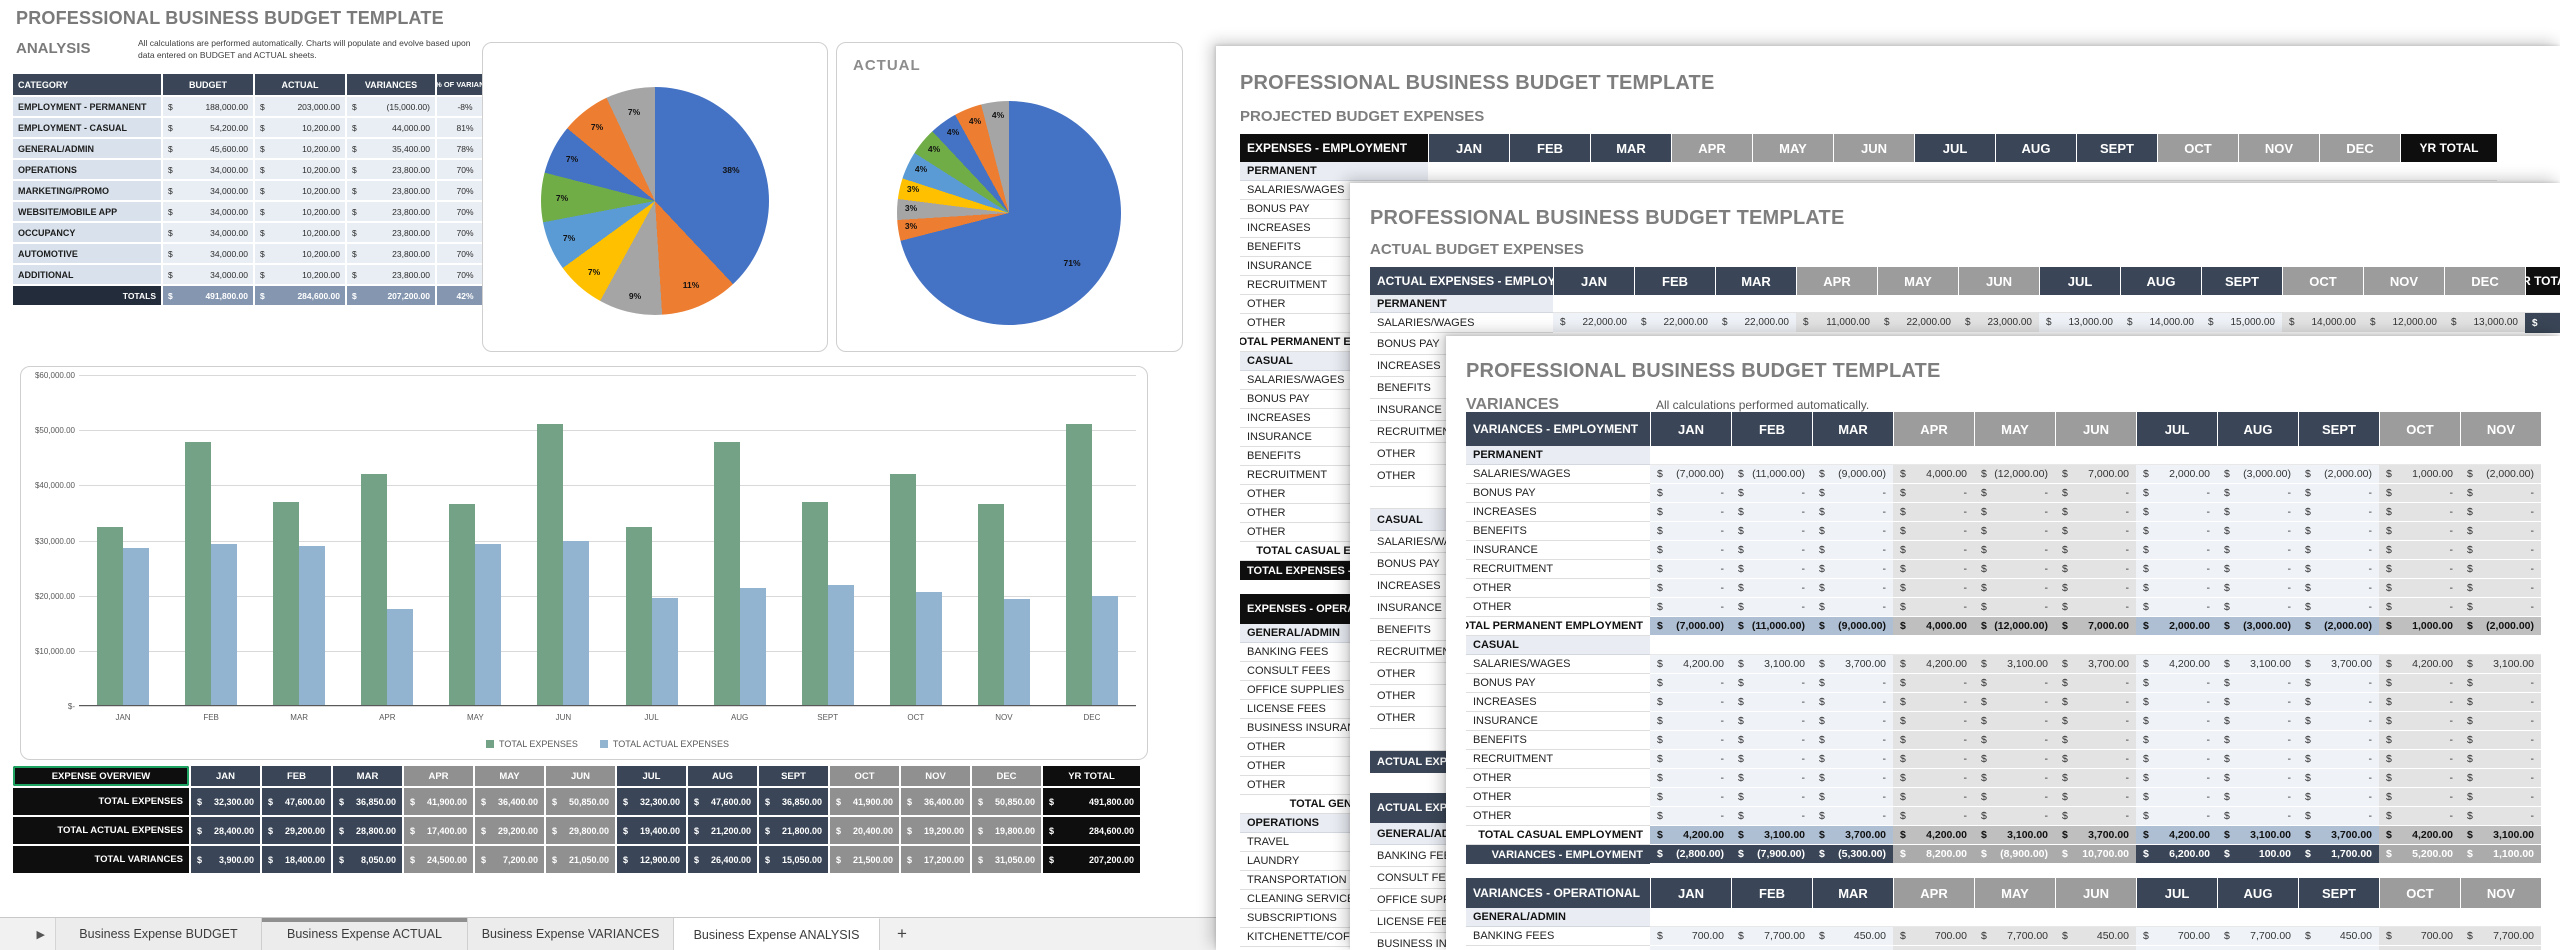 Image resolution: width=2560 pixels, height=950 pixels. I want to click on month-header-cell: APR, so click(1933, 429).